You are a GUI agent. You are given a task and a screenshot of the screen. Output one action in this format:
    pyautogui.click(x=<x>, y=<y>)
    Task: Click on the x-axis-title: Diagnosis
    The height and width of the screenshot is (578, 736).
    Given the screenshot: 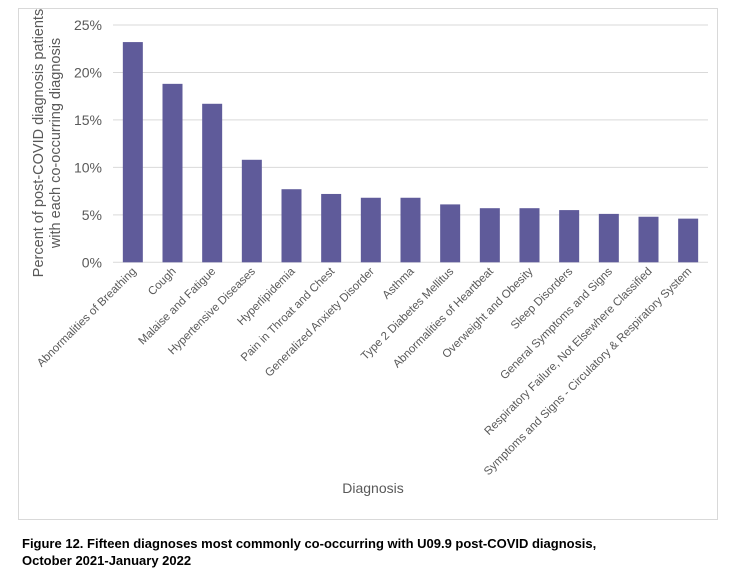 What is the action you would take?
    pyautogui.click(x=372, y=488)
    